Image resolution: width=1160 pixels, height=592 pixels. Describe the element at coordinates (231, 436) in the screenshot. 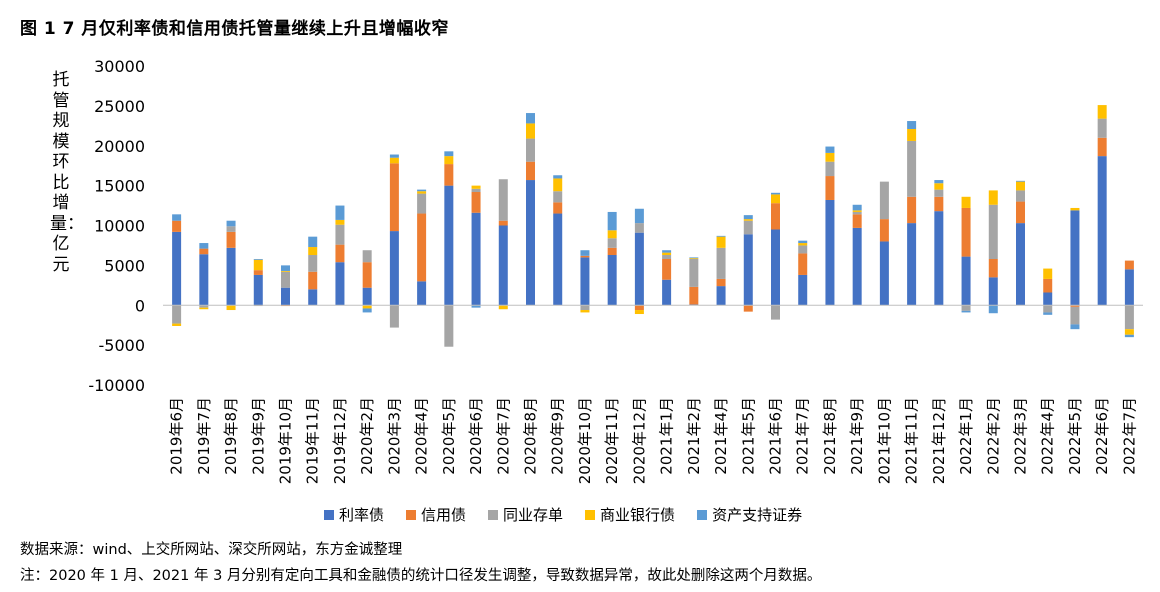

I see `x-tick-label: 2019年8月` at that location.